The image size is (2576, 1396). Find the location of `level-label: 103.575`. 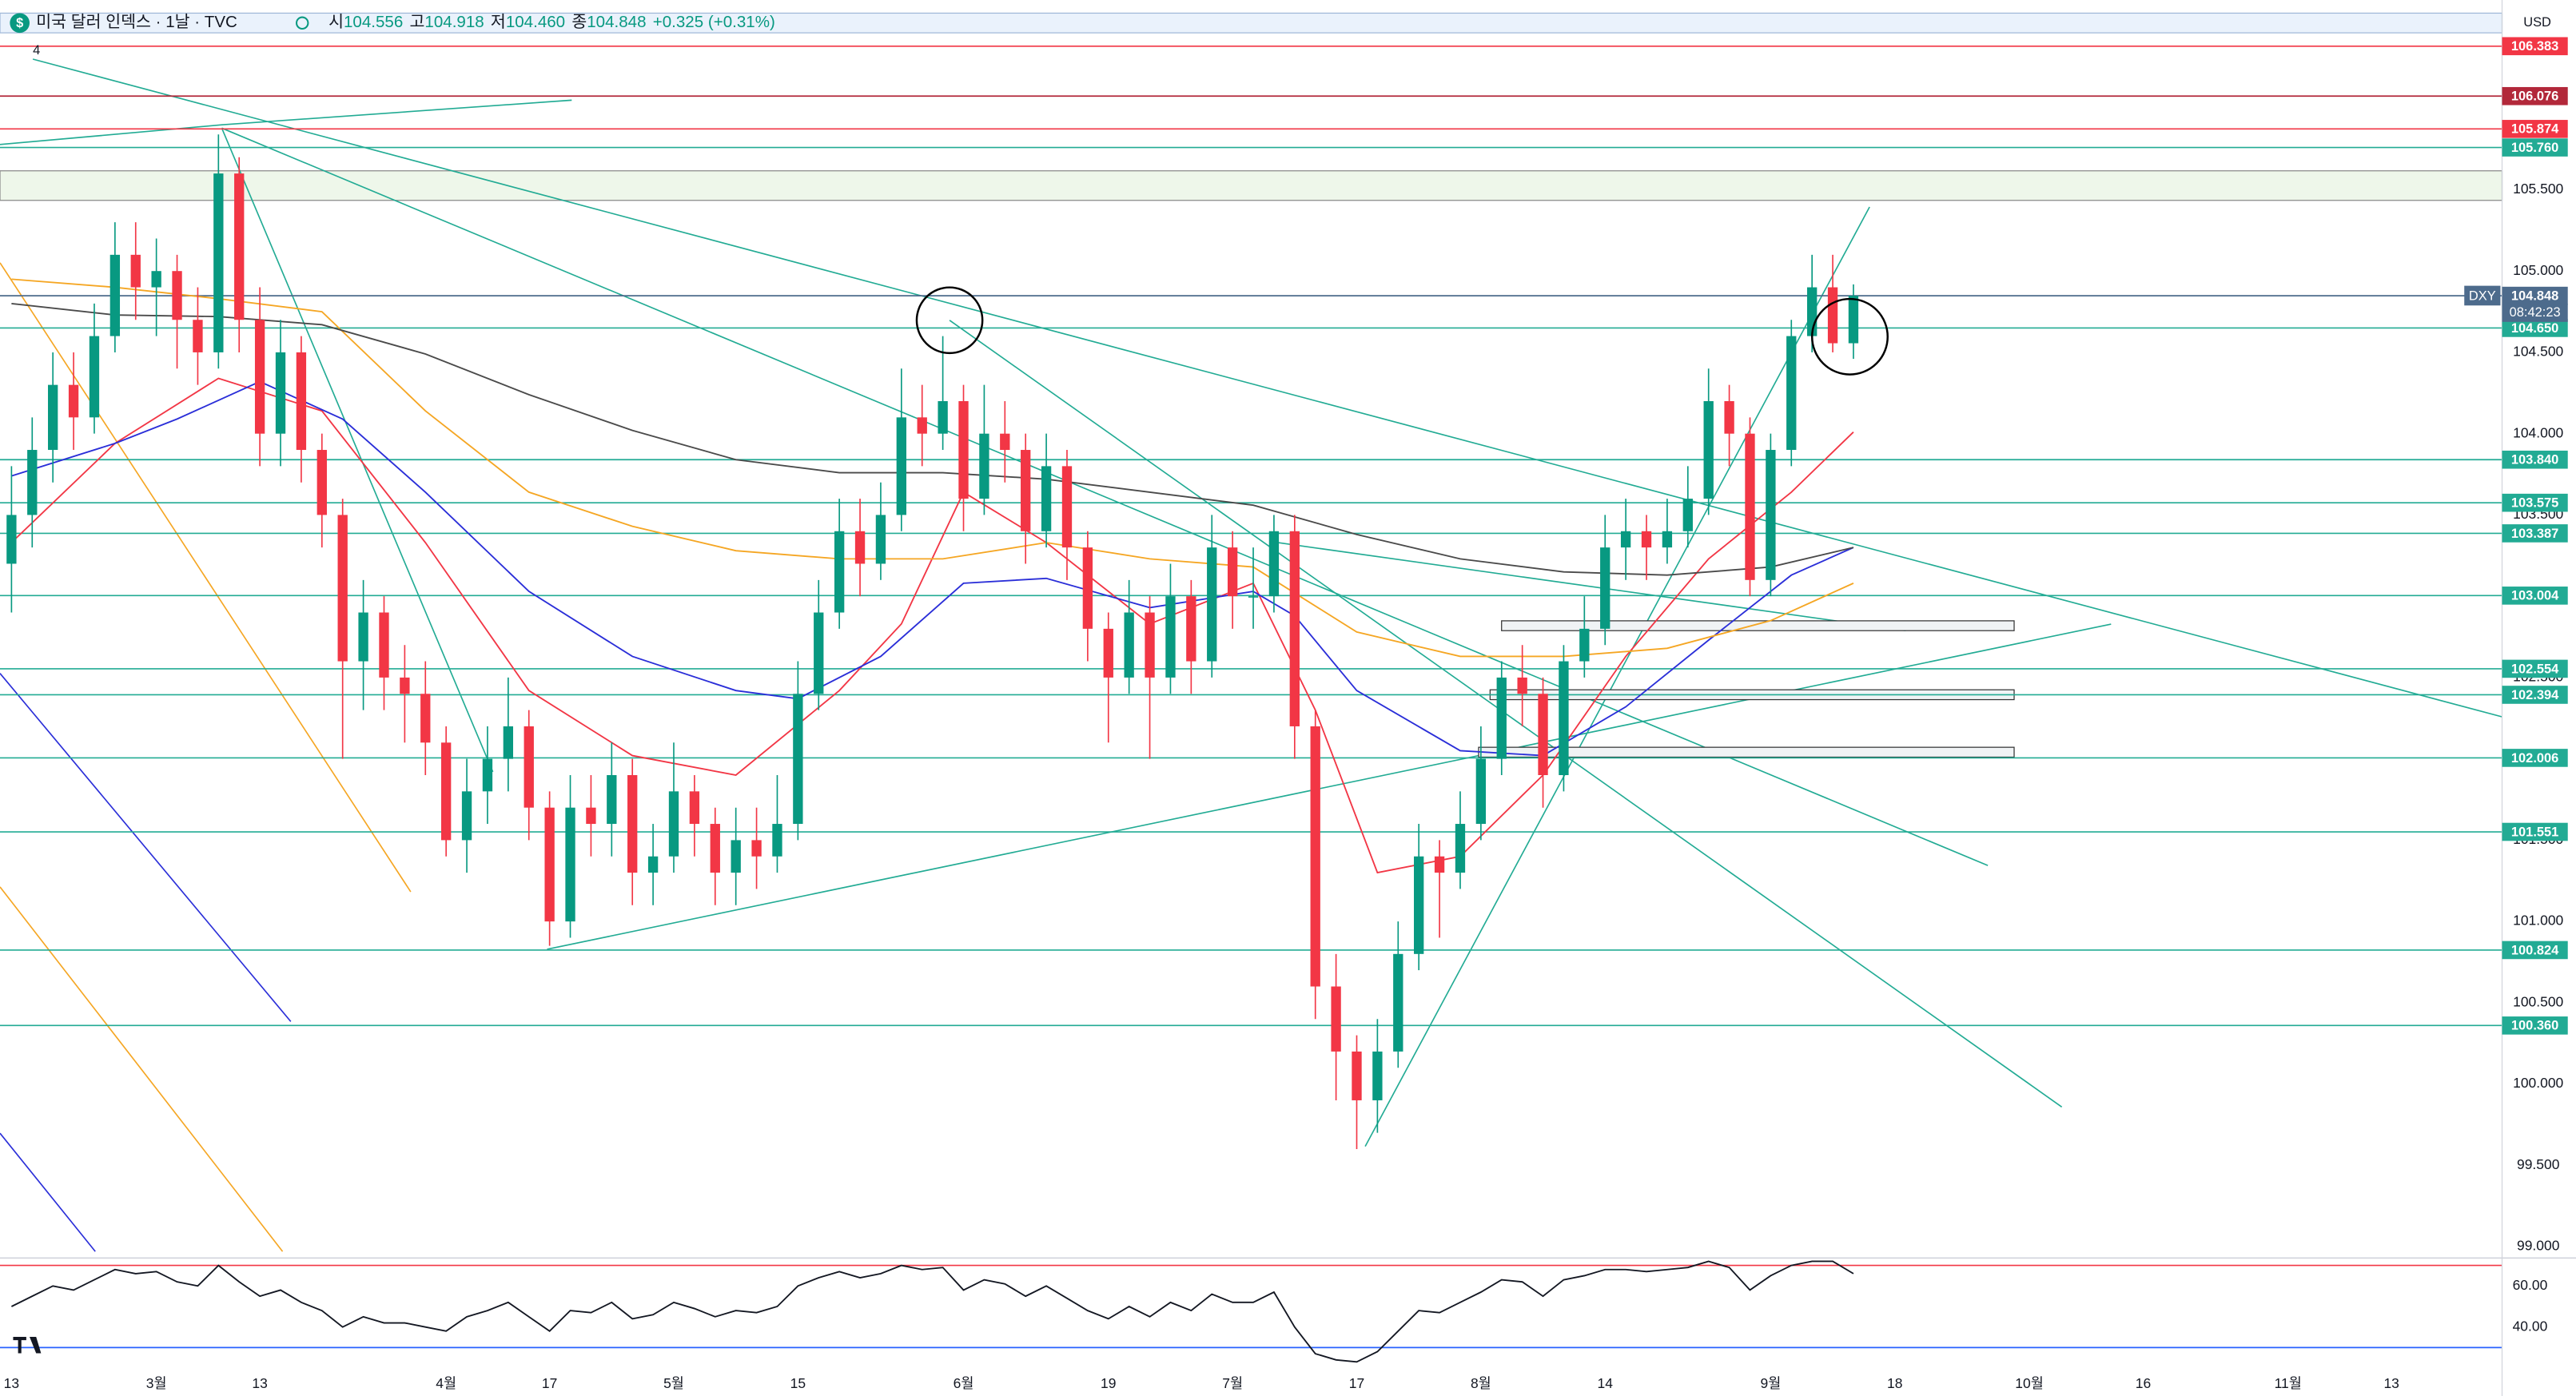

level-label: 103.575 is located at coordinates (2534, 504).